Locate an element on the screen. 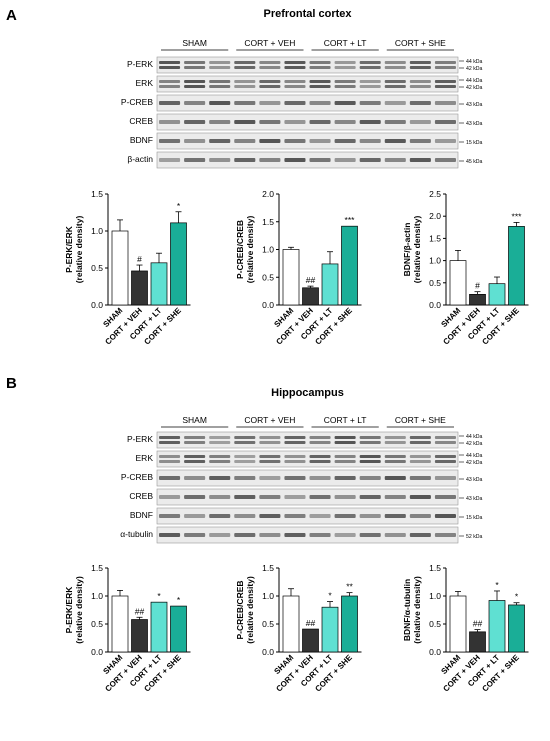 This screenshot has width=550, height=741. significance-label: # is located at coordinates (139, 259).